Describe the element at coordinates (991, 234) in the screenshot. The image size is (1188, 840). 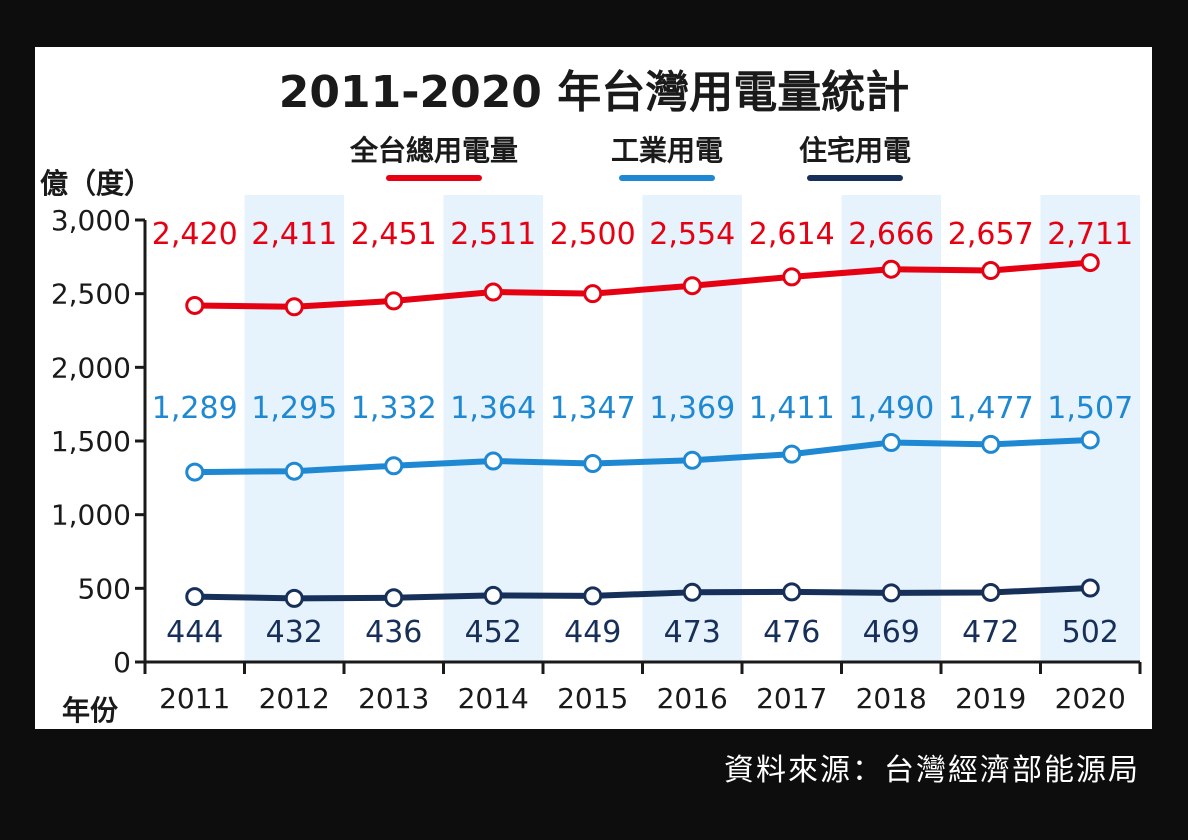
I see `data-label: 2,657` at that location.